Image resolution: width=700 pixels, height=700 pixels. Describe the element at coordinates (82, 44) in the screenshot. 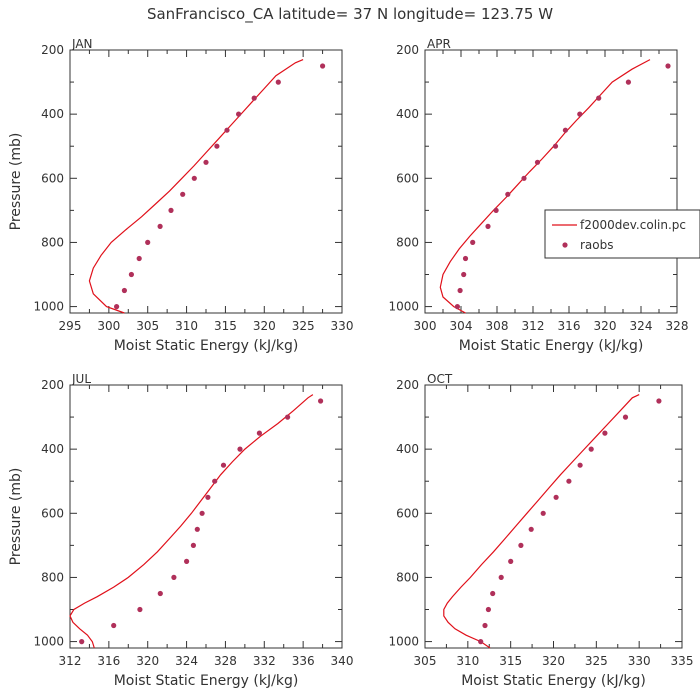

I see `panel-label: JAN` at that location.